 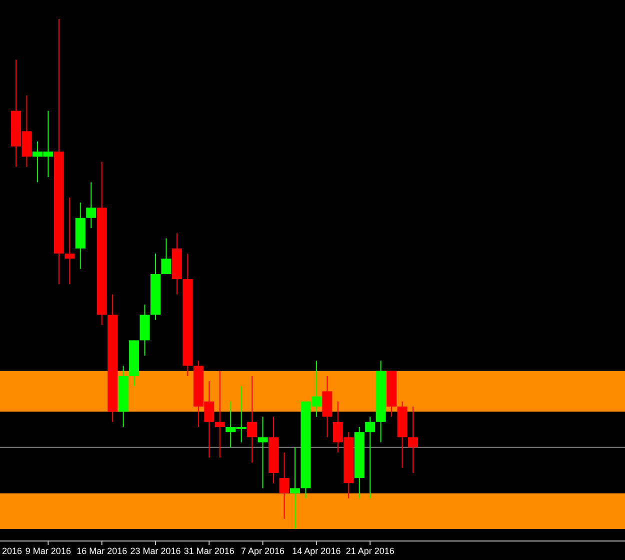 I want to click on x-tick-label: 9 Mar 2016, so click(x=48, y=551).